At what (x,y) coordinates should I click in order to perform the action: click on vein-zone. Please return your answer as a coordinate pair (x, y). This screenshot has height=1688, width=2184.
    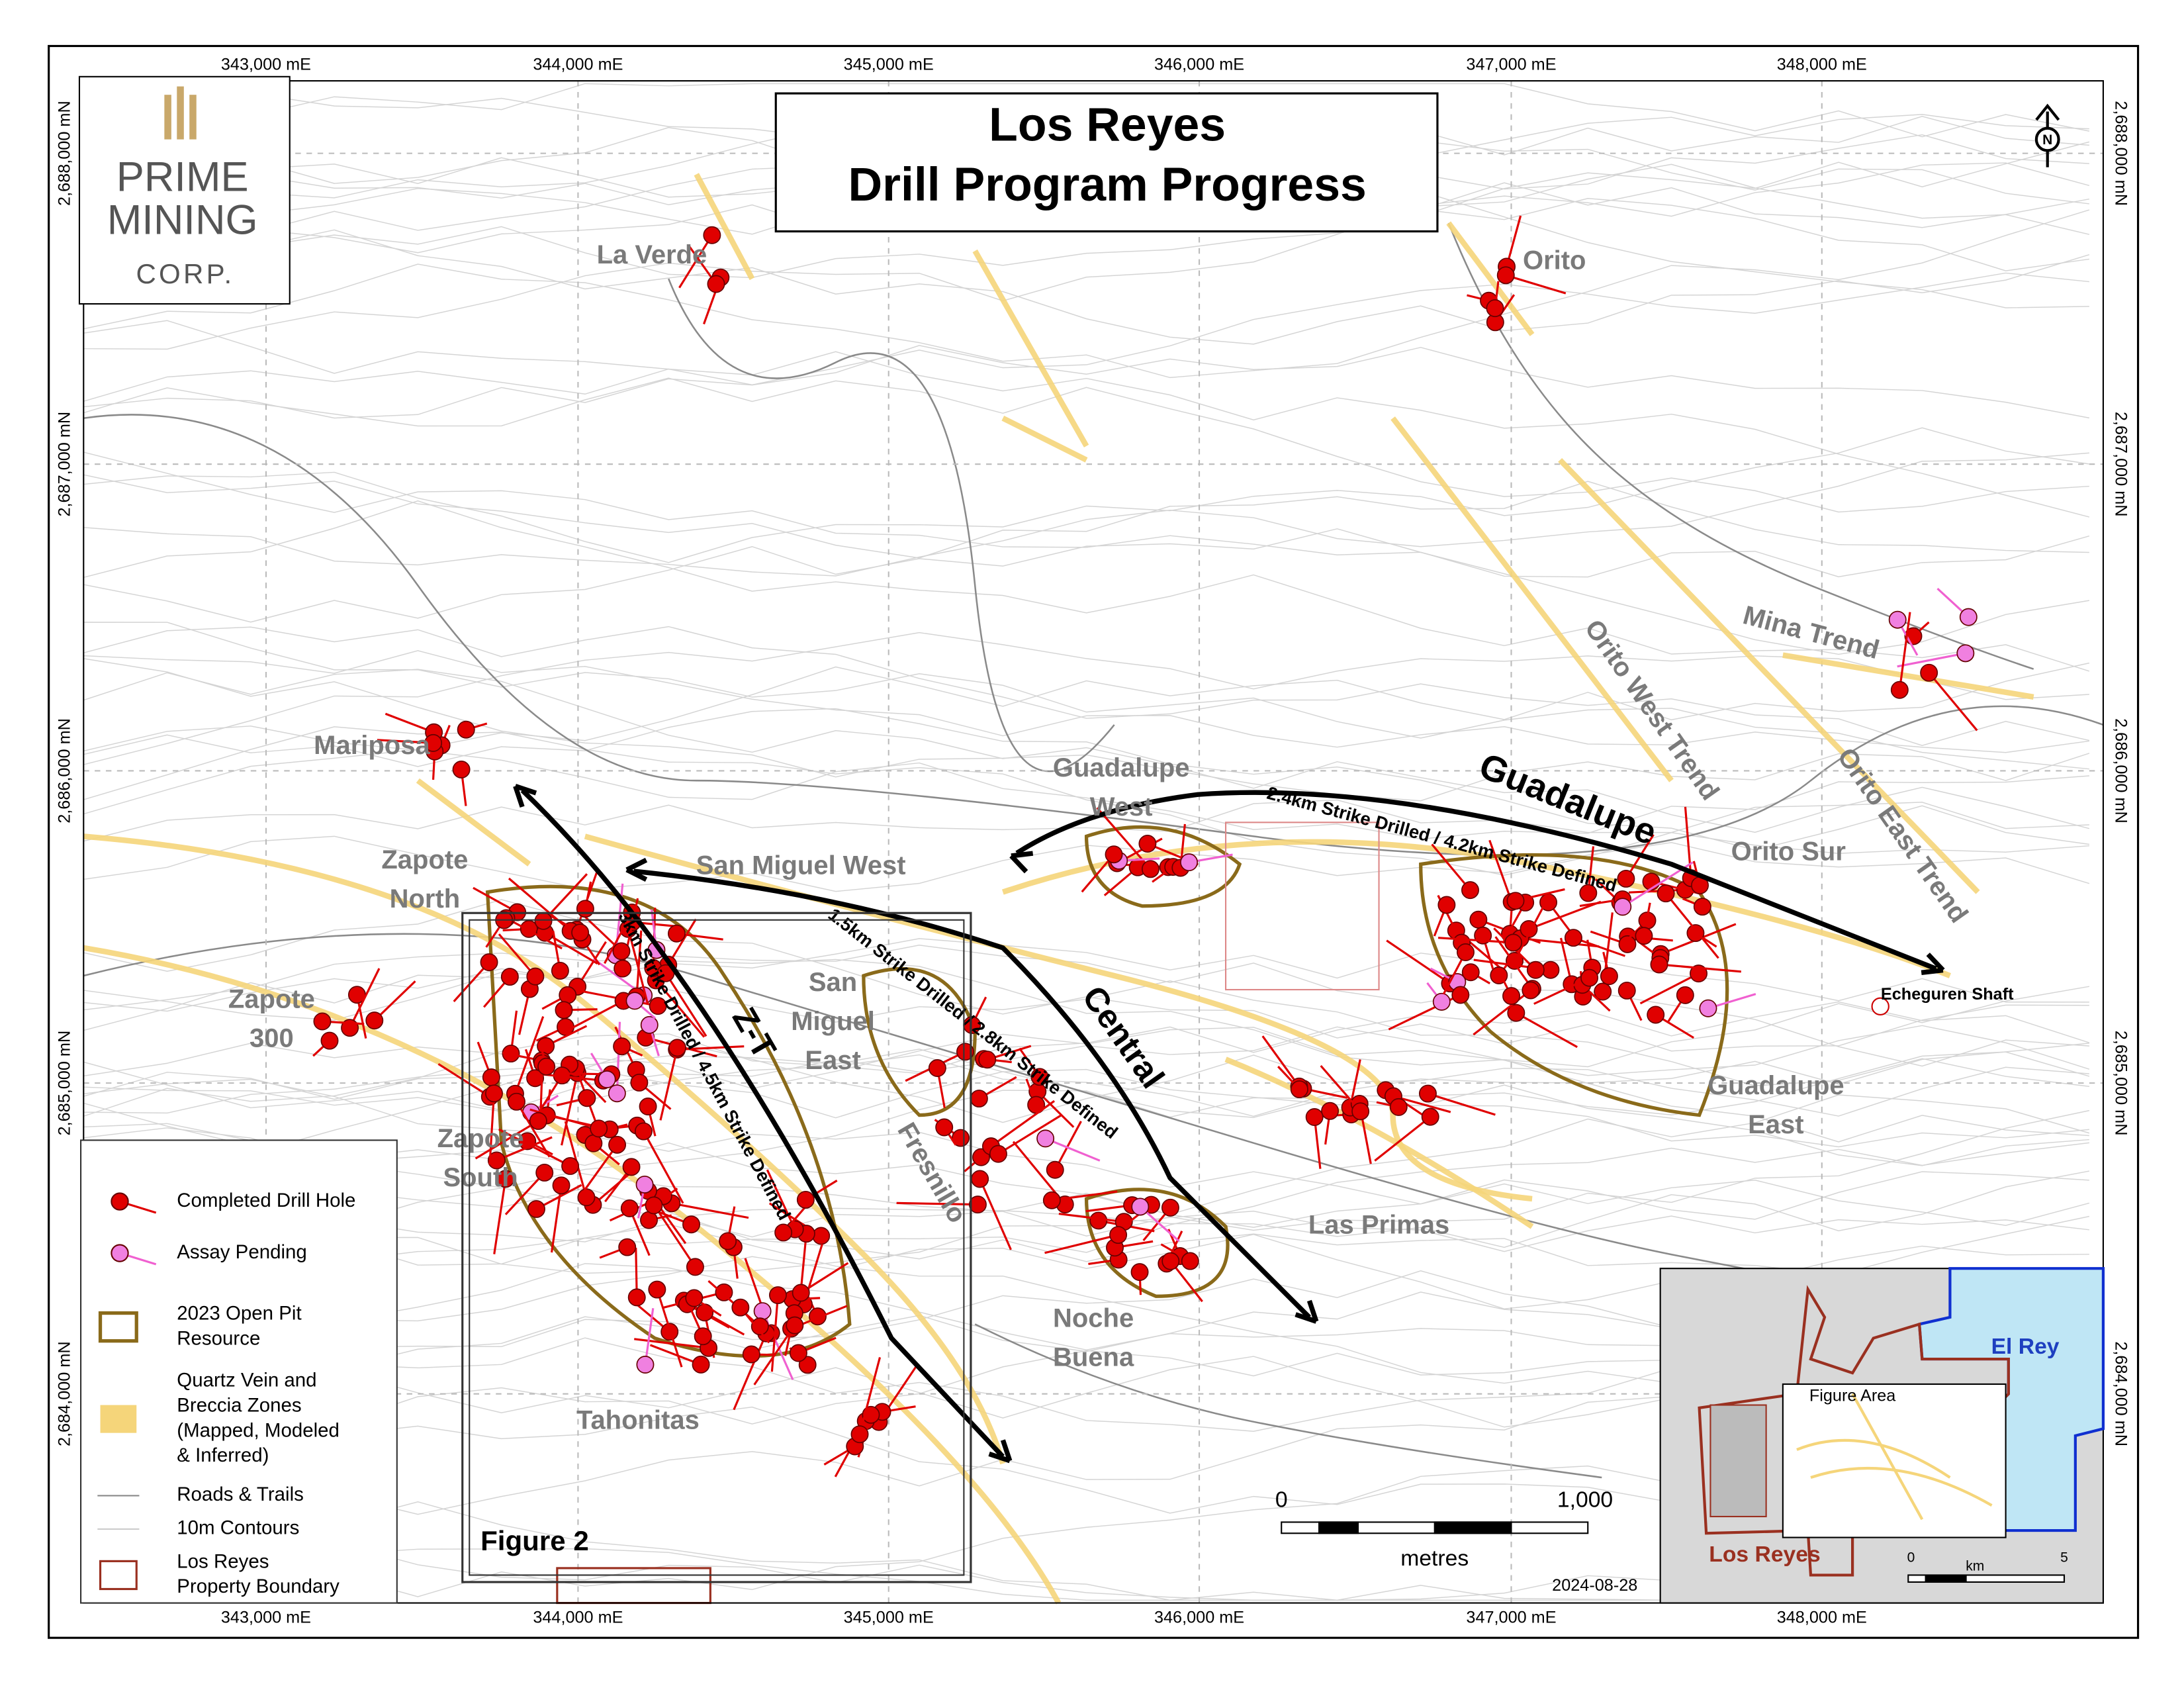
    Looking at the image, I should click on (1908, 676).